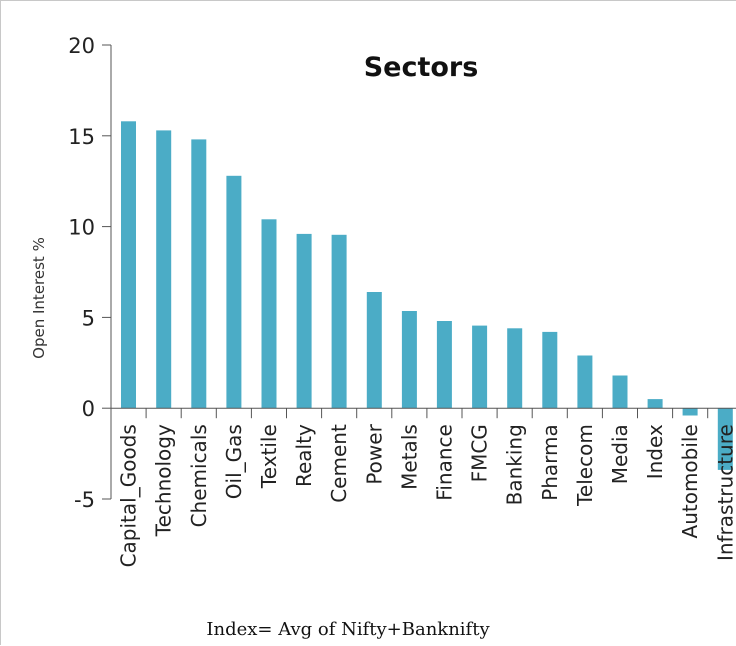 This screenshot has width=736, height=646. Describe the element at coordinates (304, 321) in the screenshot. I see `bar-realty` at that location.